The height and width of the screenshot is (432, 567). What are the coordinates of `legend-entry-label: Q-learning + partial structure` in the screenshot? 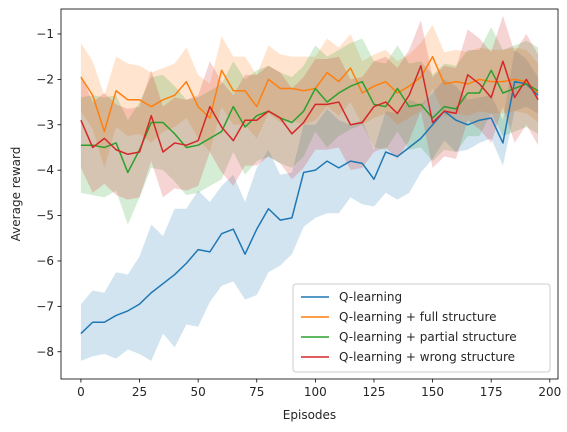 It's located at (428, 337).